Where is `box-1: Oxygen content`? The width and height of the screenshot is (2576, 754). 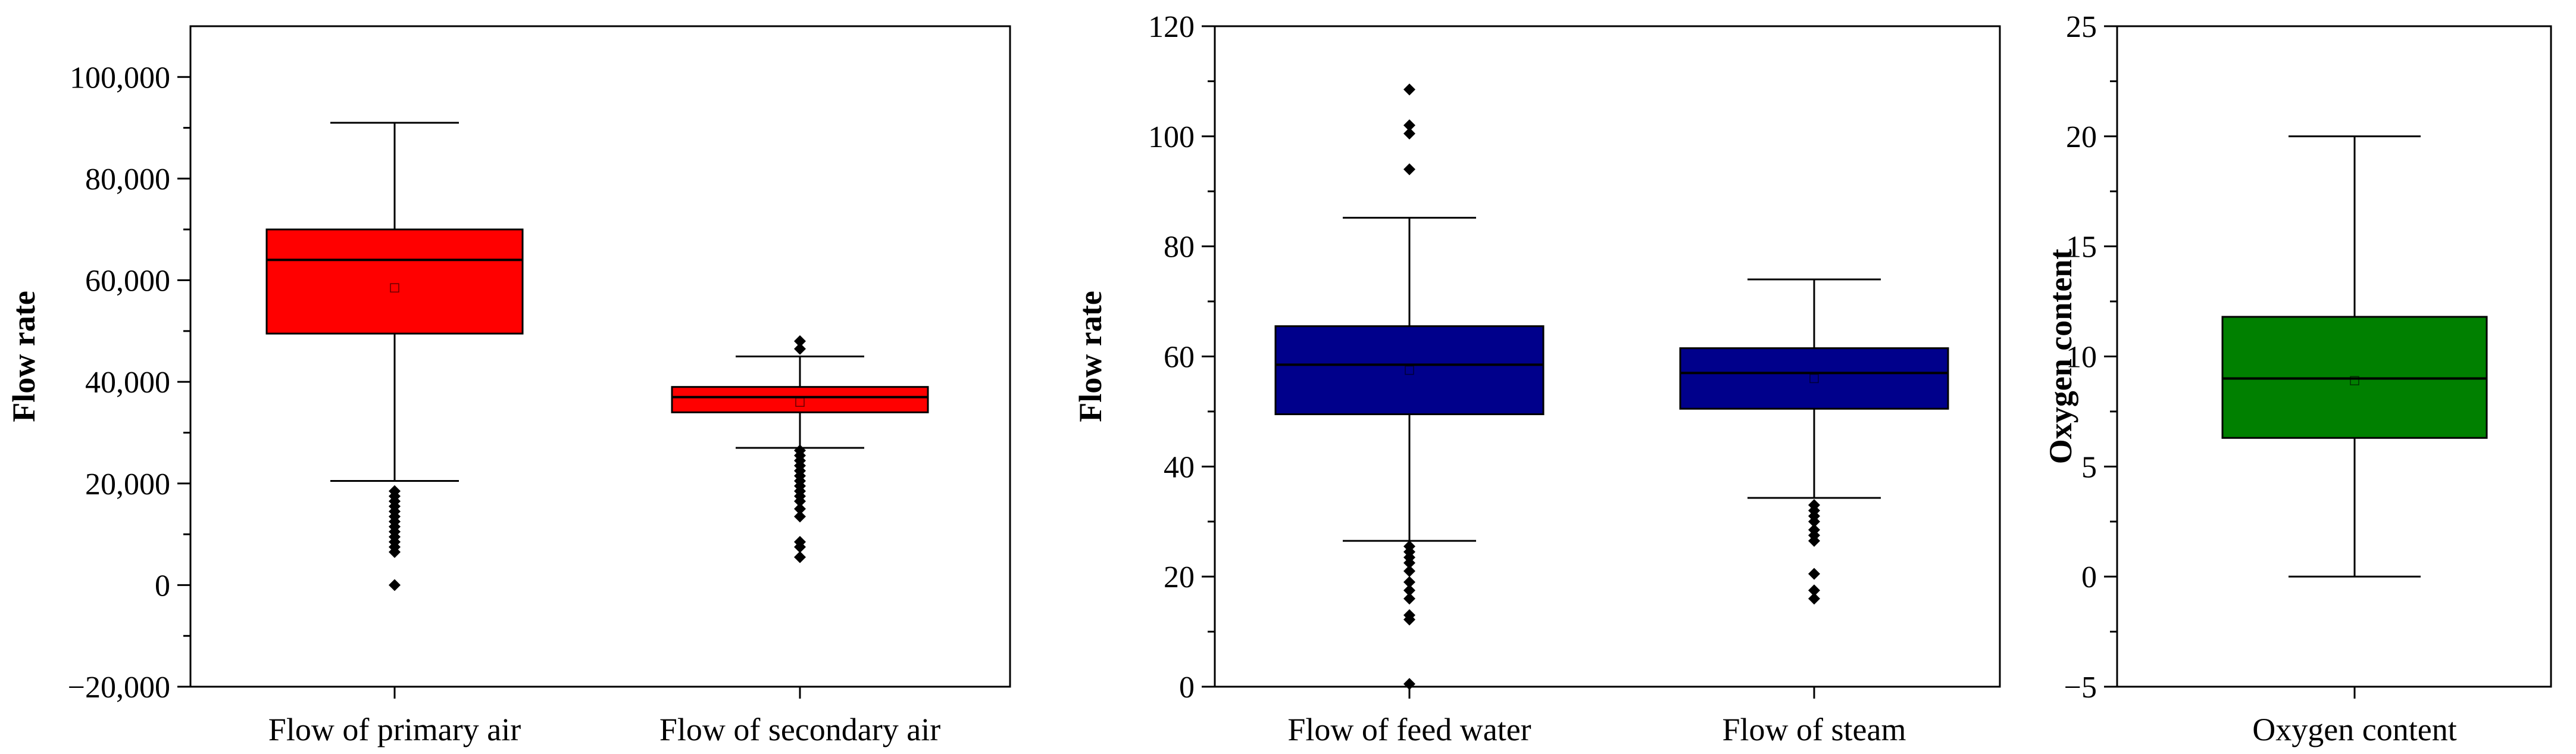
box-1: Oxygen content is located at coordinates (2354, 441).